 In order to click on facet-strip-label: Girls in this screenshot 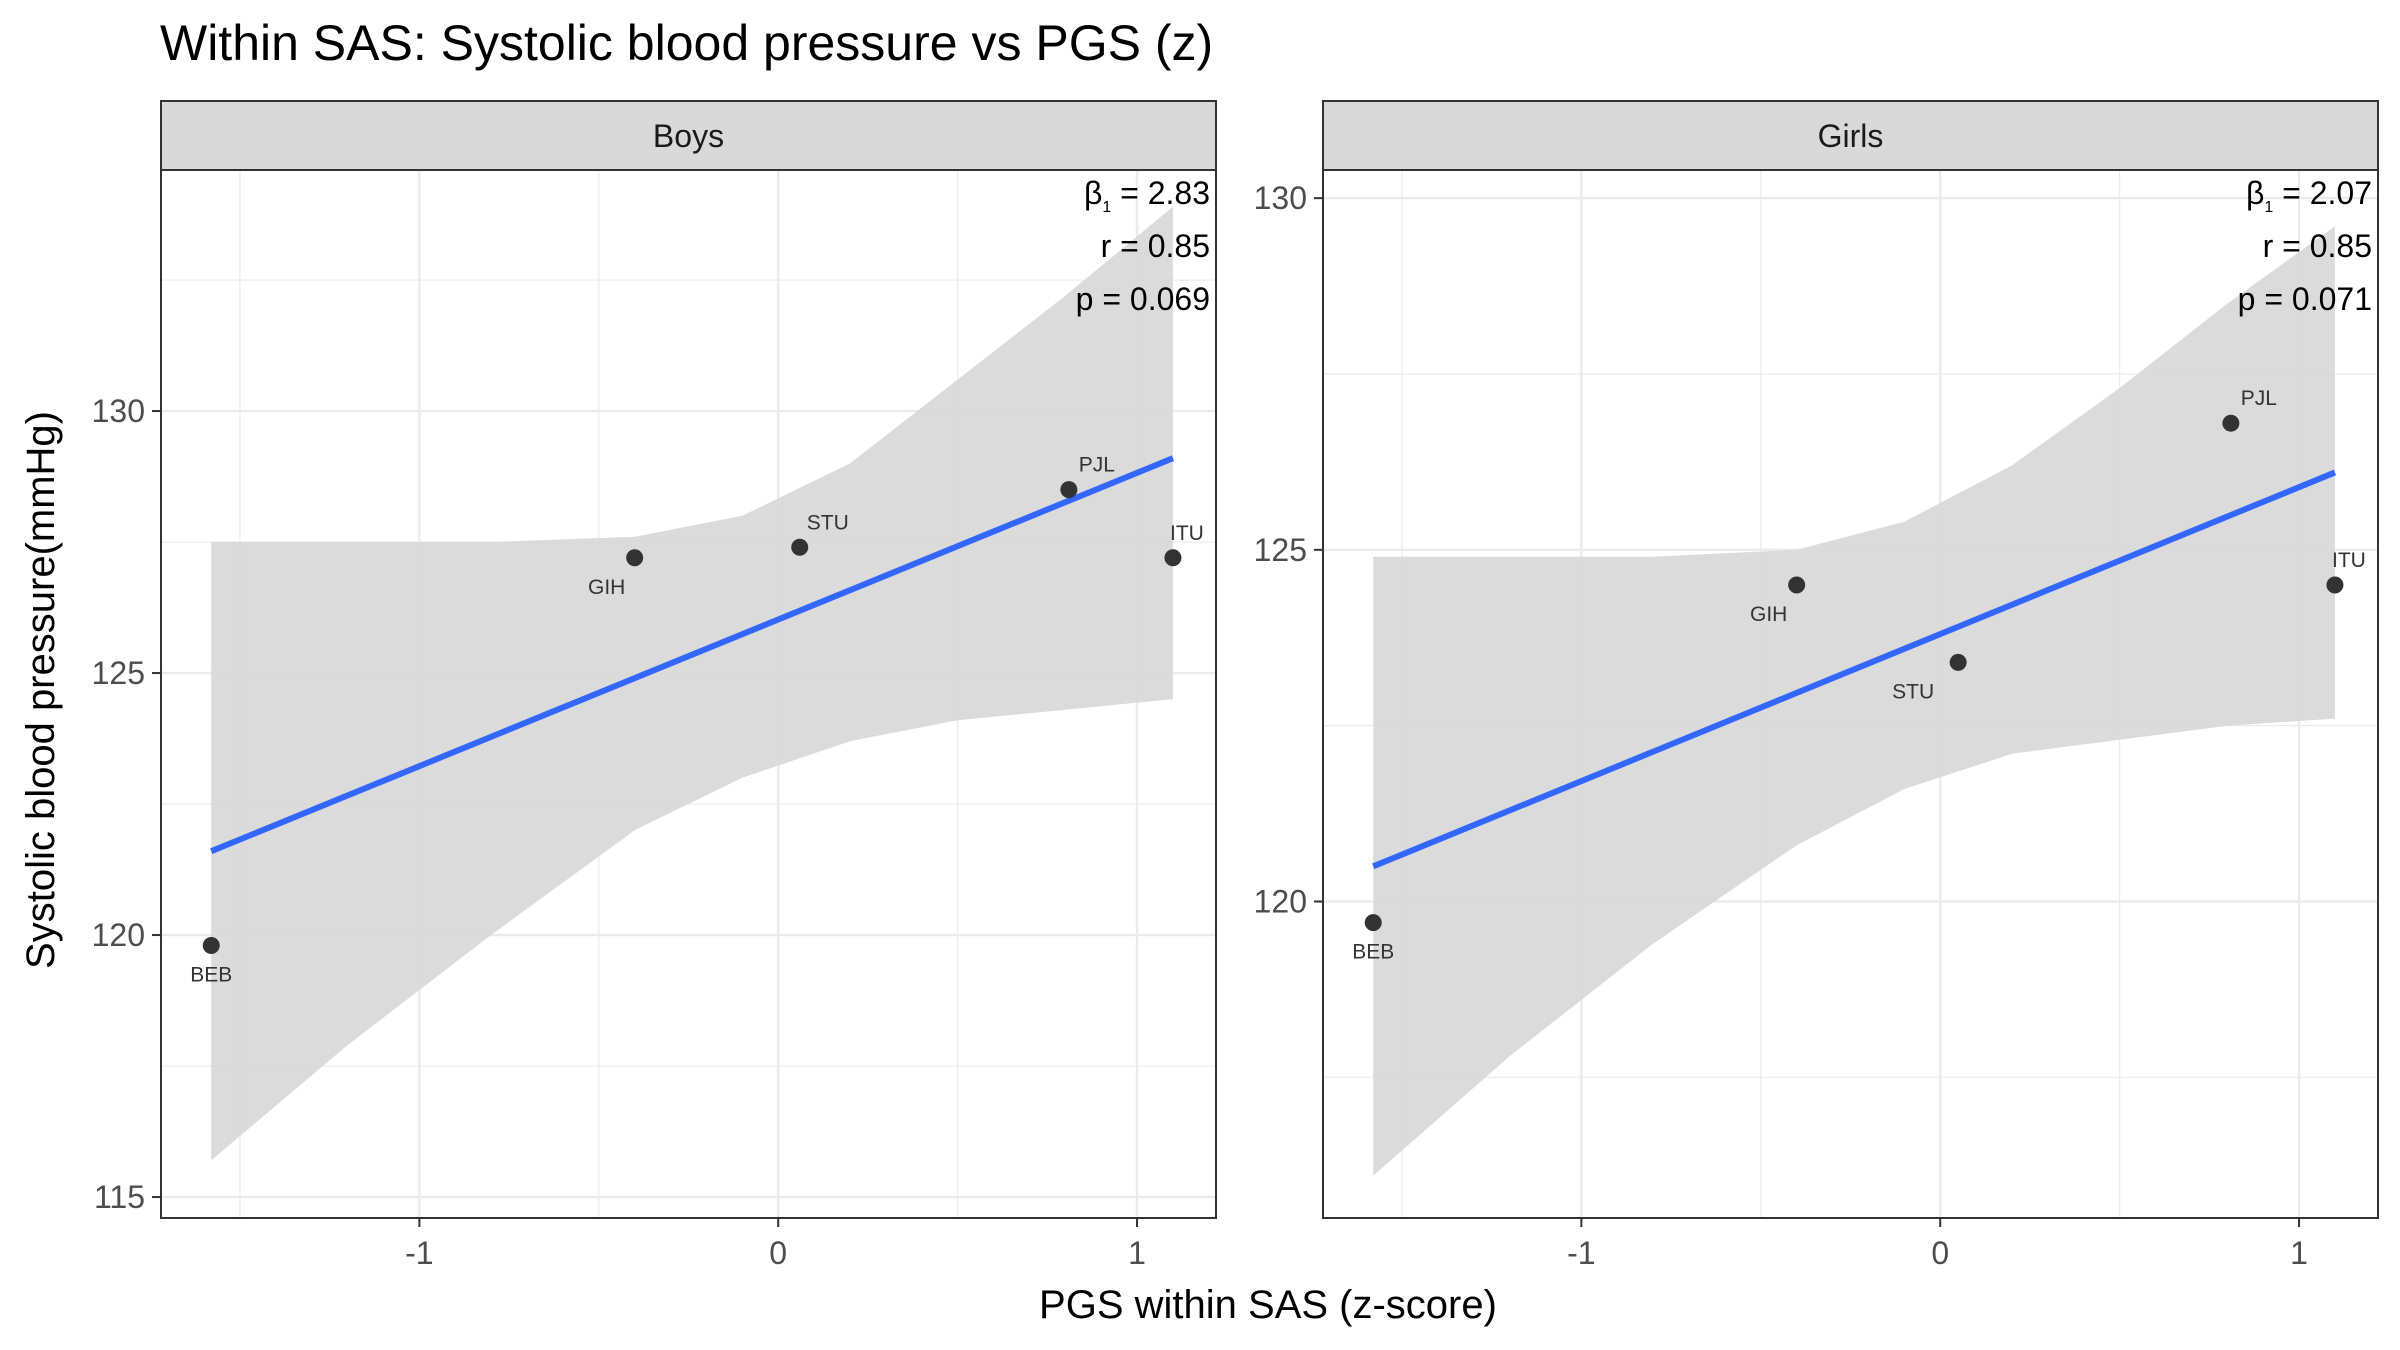, I will do `click(1851, 136)`.